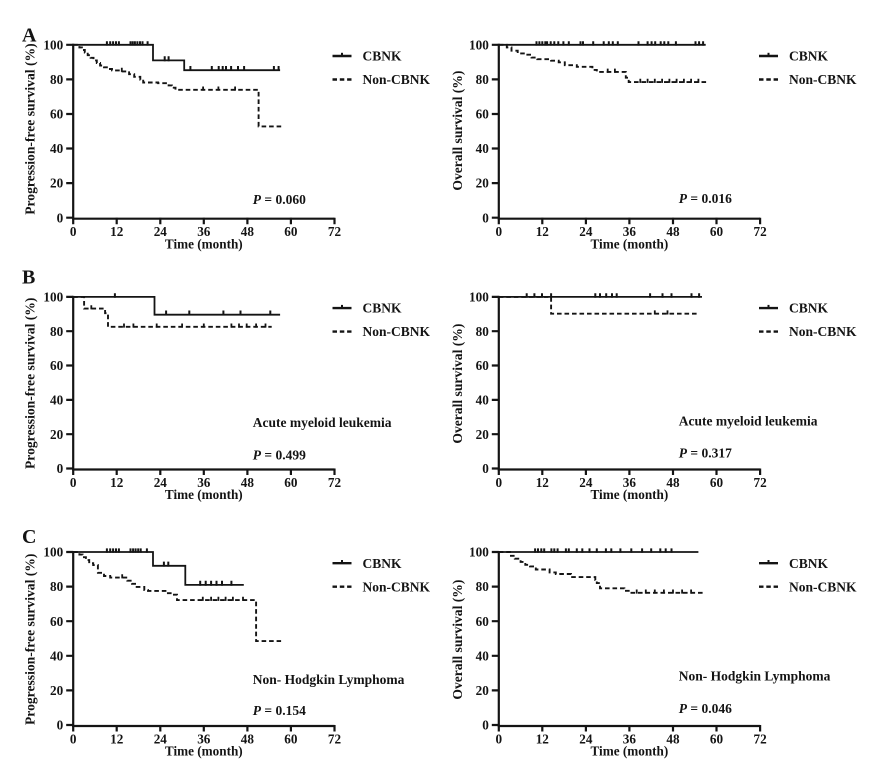  What do you see at coordinates (279, 455) in the screenshot?
I see `svg-text: P = 0.499` at bounding box center [279, 455].